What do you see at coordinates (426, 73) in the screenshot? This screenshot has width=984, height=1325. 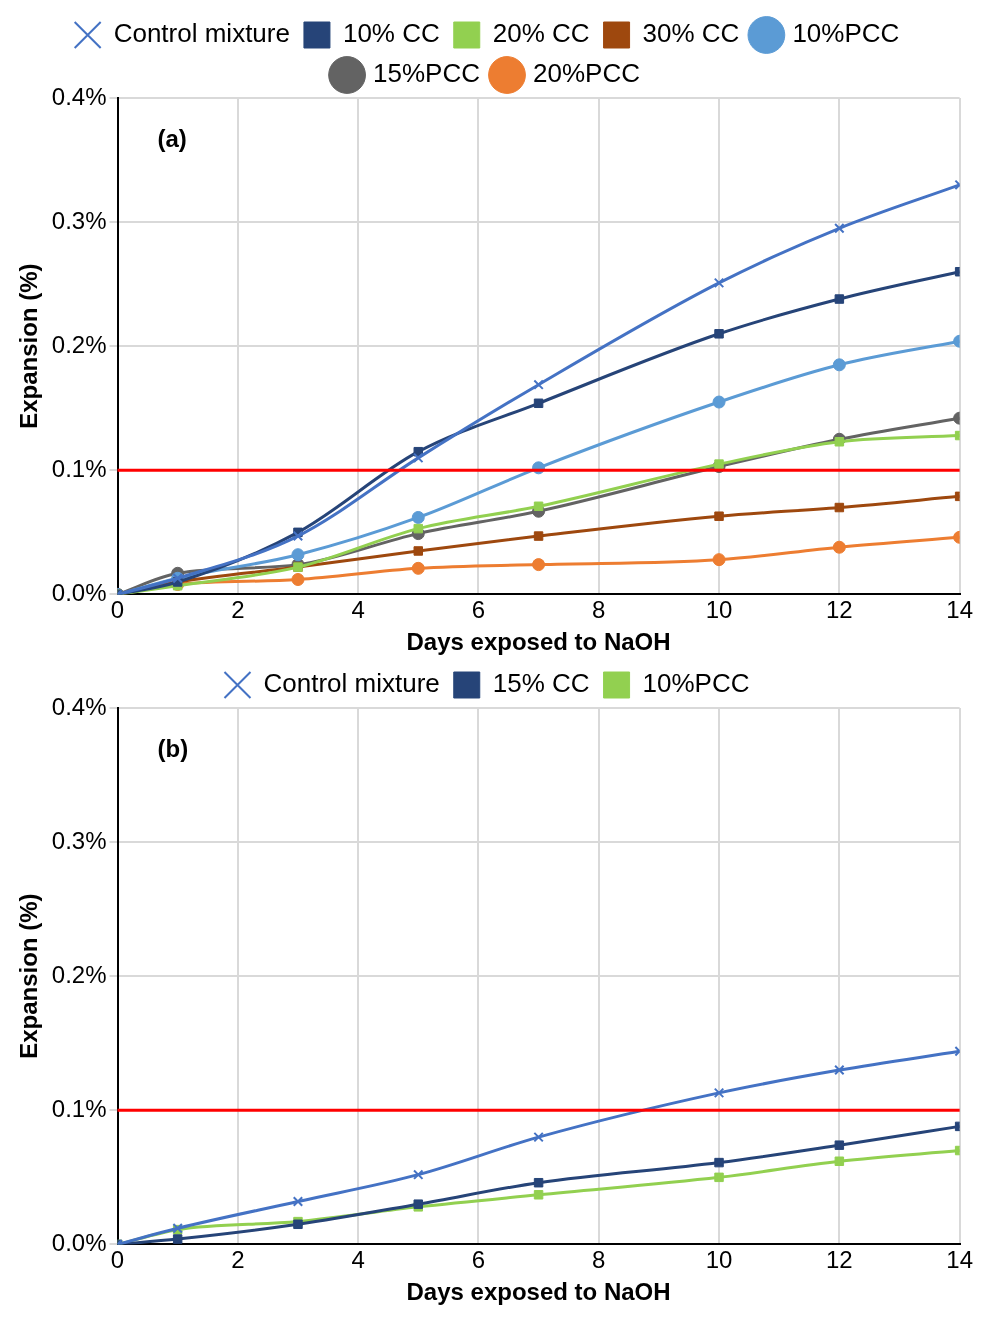 I see `legend-label: 15%PCC` at bounding box center [426, 73].